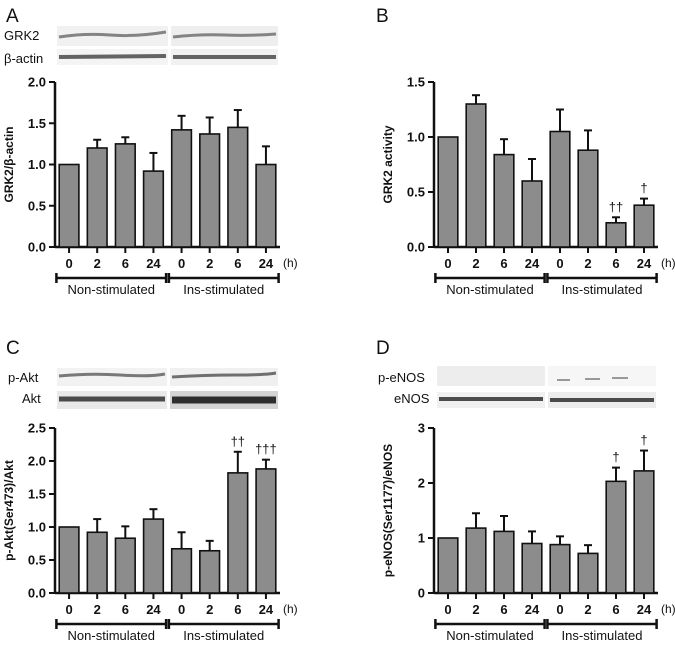 This screenshot has width=675, height=645. I want to click on panel-A-letter: A, so click(12, 16).